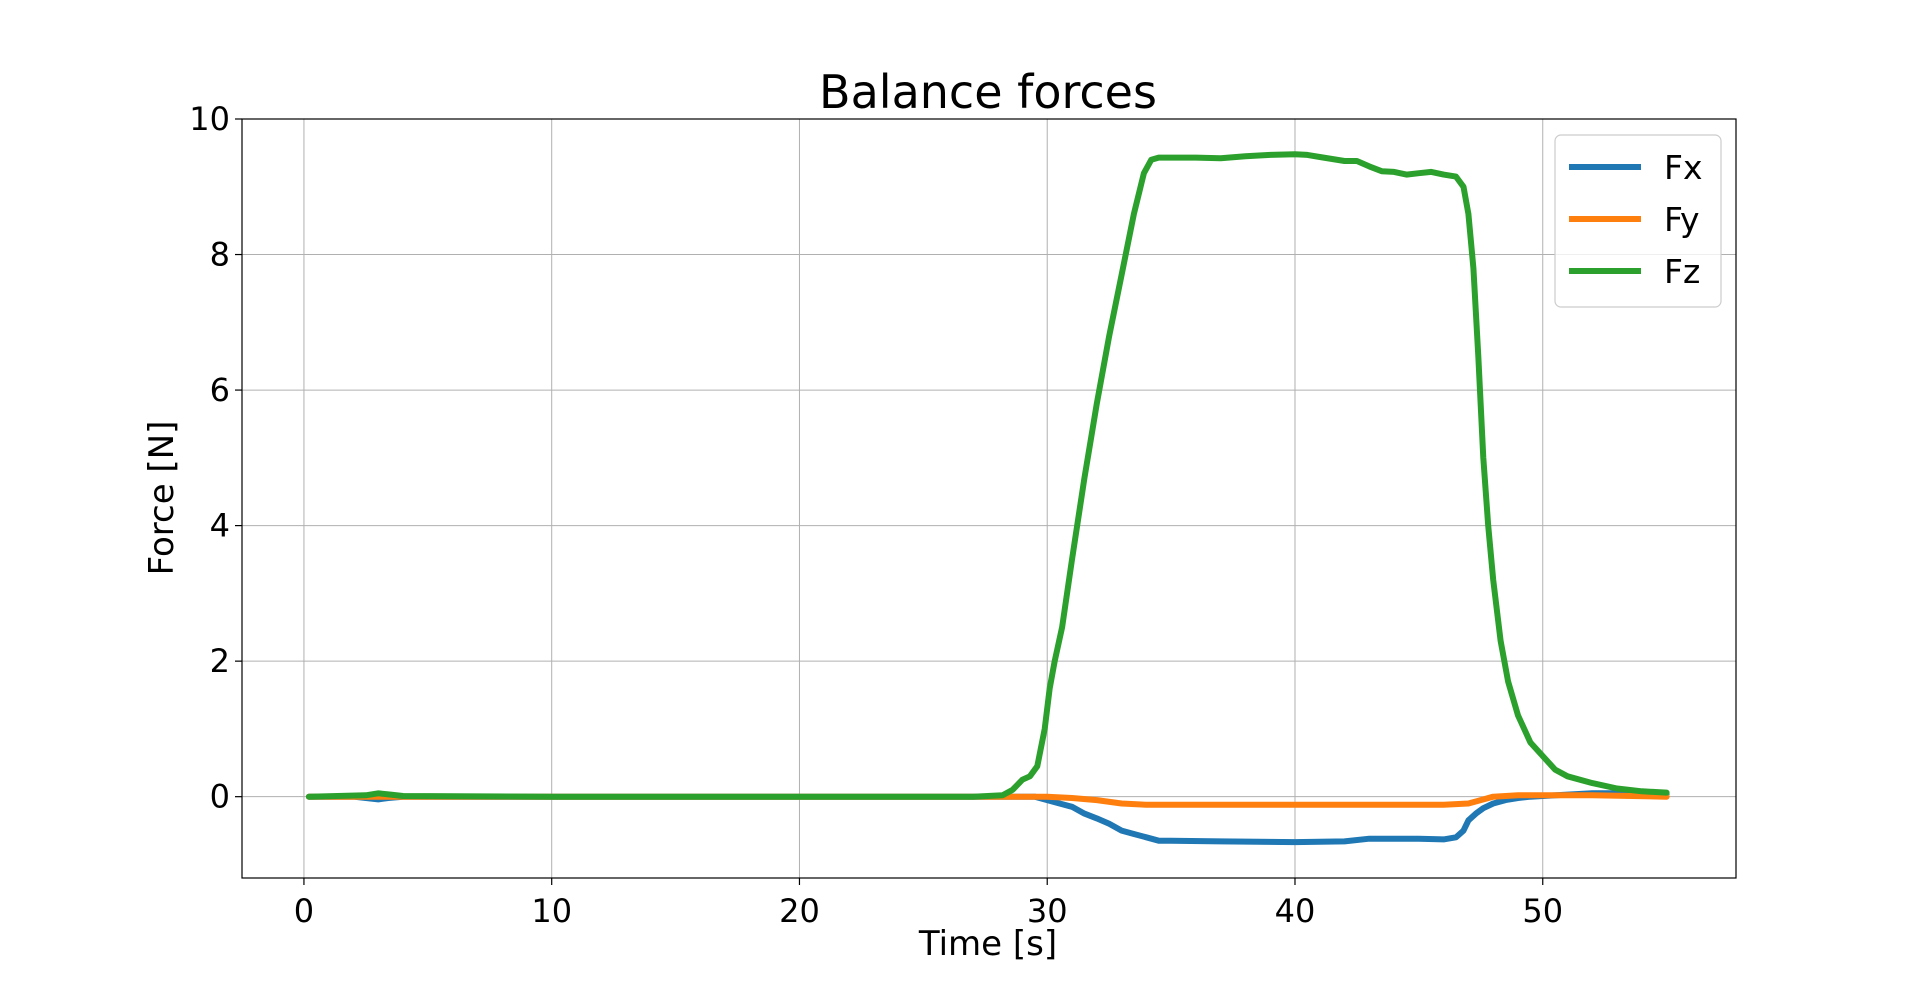 Image resolution: width=1920 pixels, height=982 pixels. What do you see at coordinates (1681, 219) in the screenshot?
I see `legend-label-fy: Fy` at bounding box center [1681, 219].